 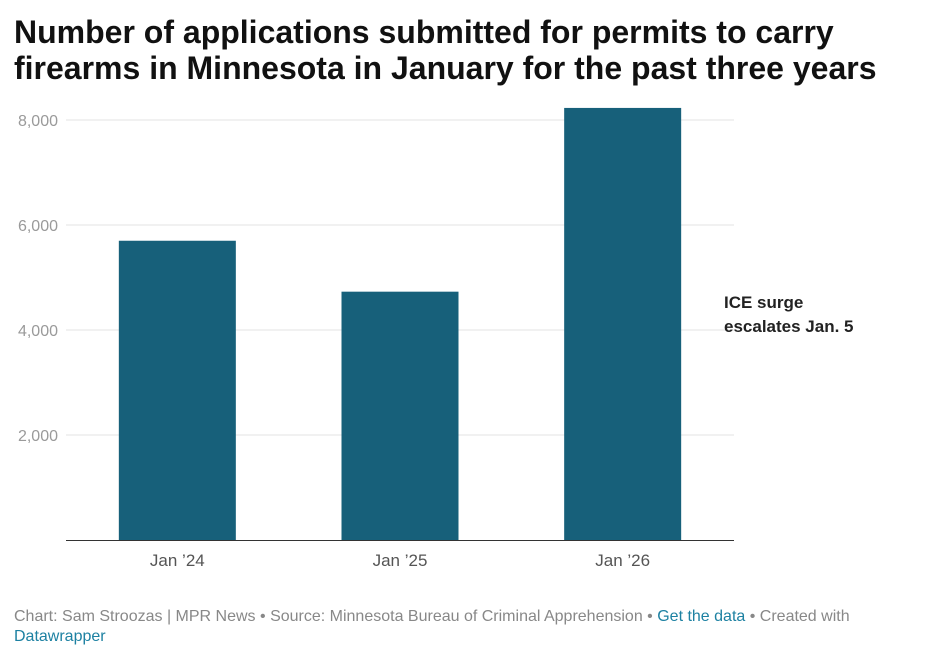 I want to click on y-tick-label: 8,000, so click(x=38, y=121).